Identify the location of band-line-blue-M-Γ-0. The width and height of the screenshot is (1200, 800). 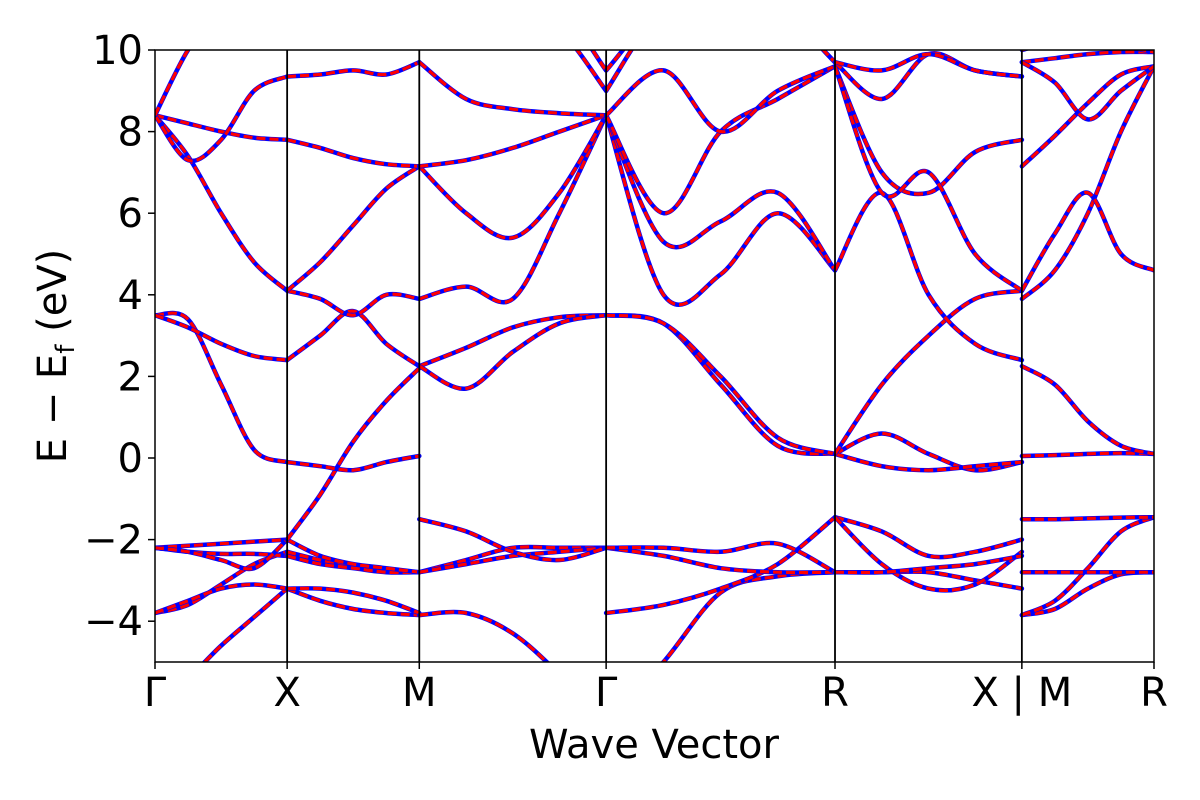
(483, 635).